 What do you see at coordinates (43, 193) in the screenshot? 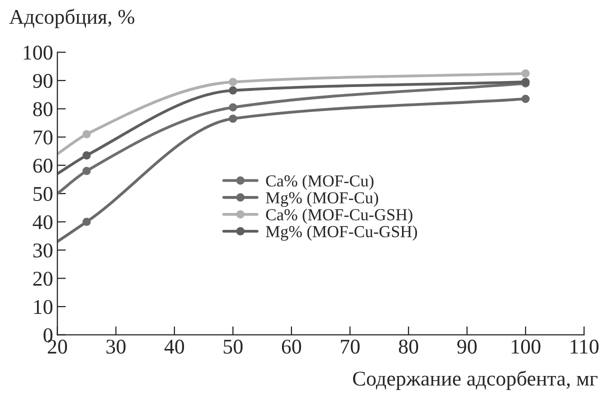
I see `y-tick-label: 50` at bounding box center [43, 193].